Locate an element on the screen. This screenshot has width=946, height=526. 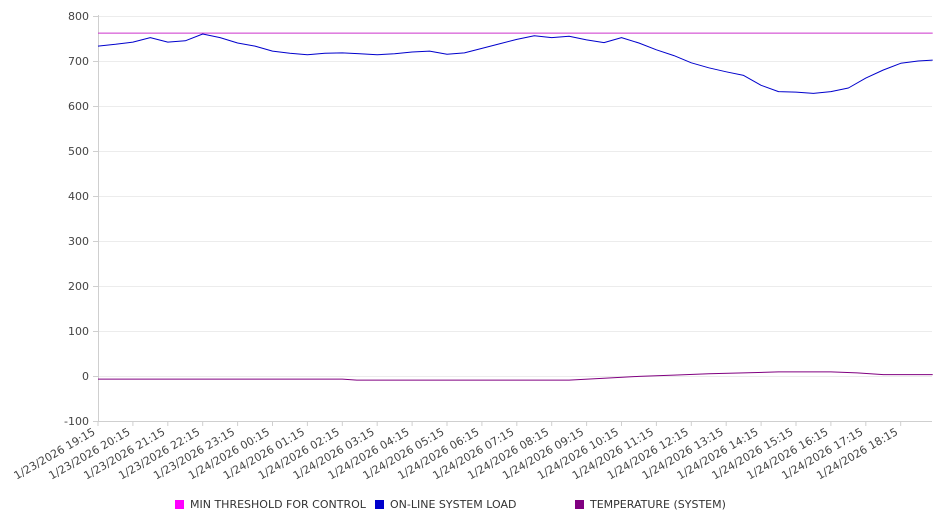
series-line-temperature is located at coordinates (515, 376).